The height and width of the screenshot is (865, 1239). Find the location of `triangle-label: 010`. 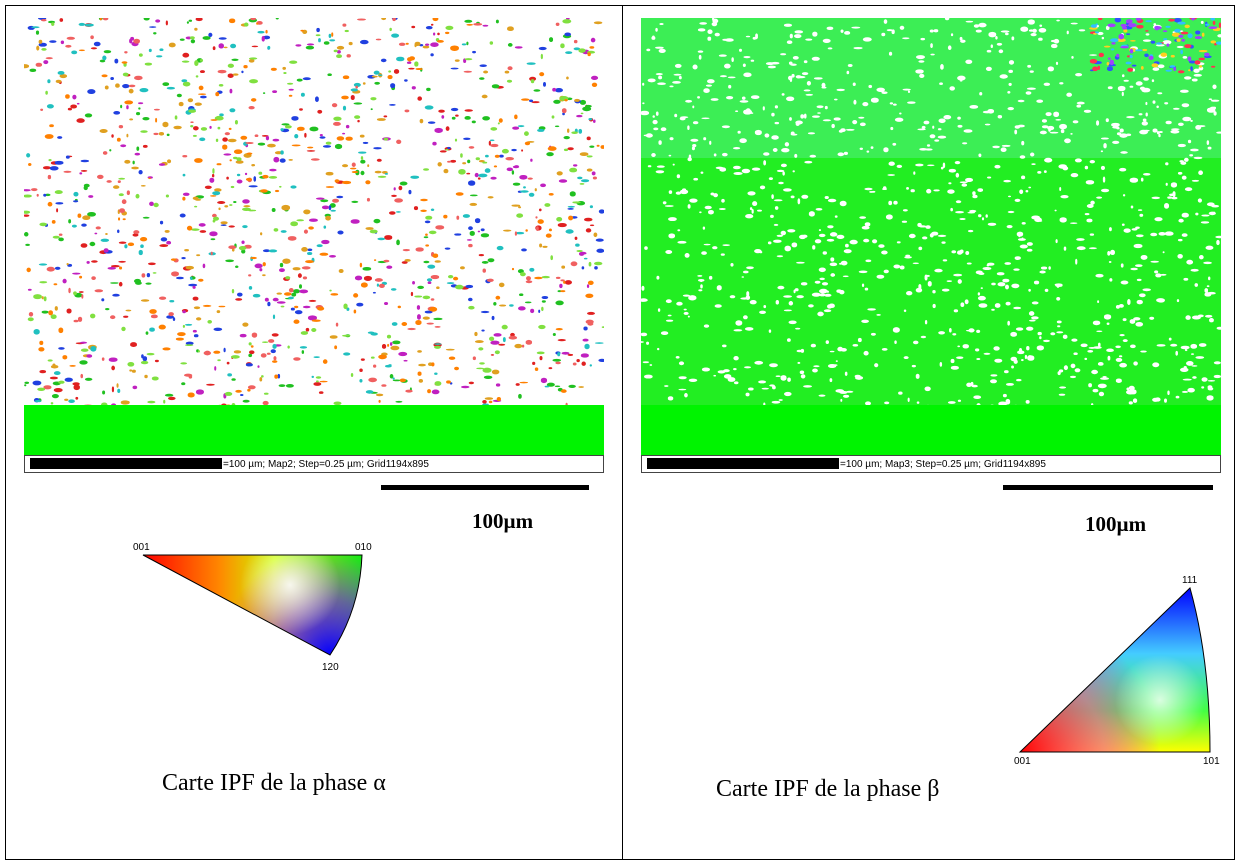

triangle-label: 010 is located at coordinates (363, 547).